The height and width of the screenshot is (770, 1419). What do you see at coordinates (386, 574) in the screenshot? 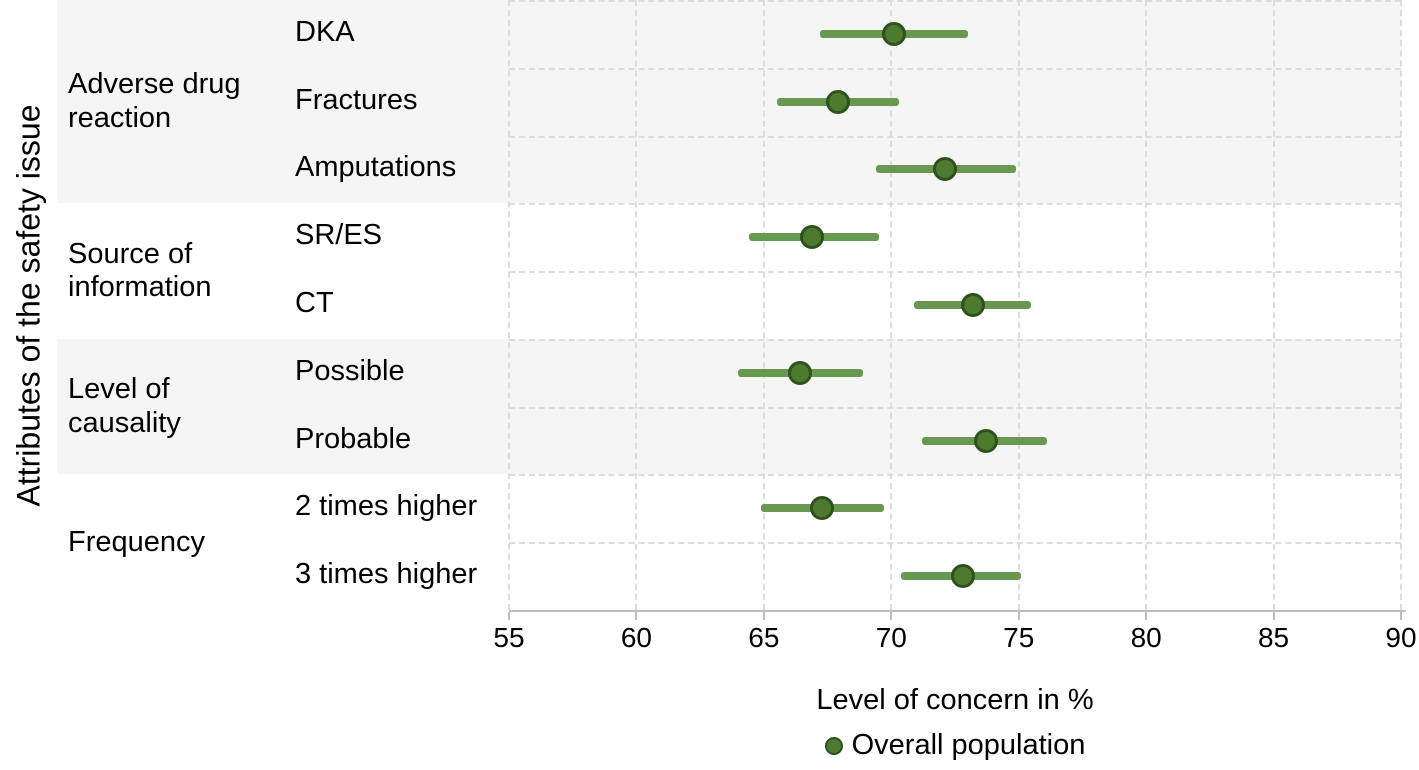
I see `row-label: 3 times higher` at bounding box center [386, 574].